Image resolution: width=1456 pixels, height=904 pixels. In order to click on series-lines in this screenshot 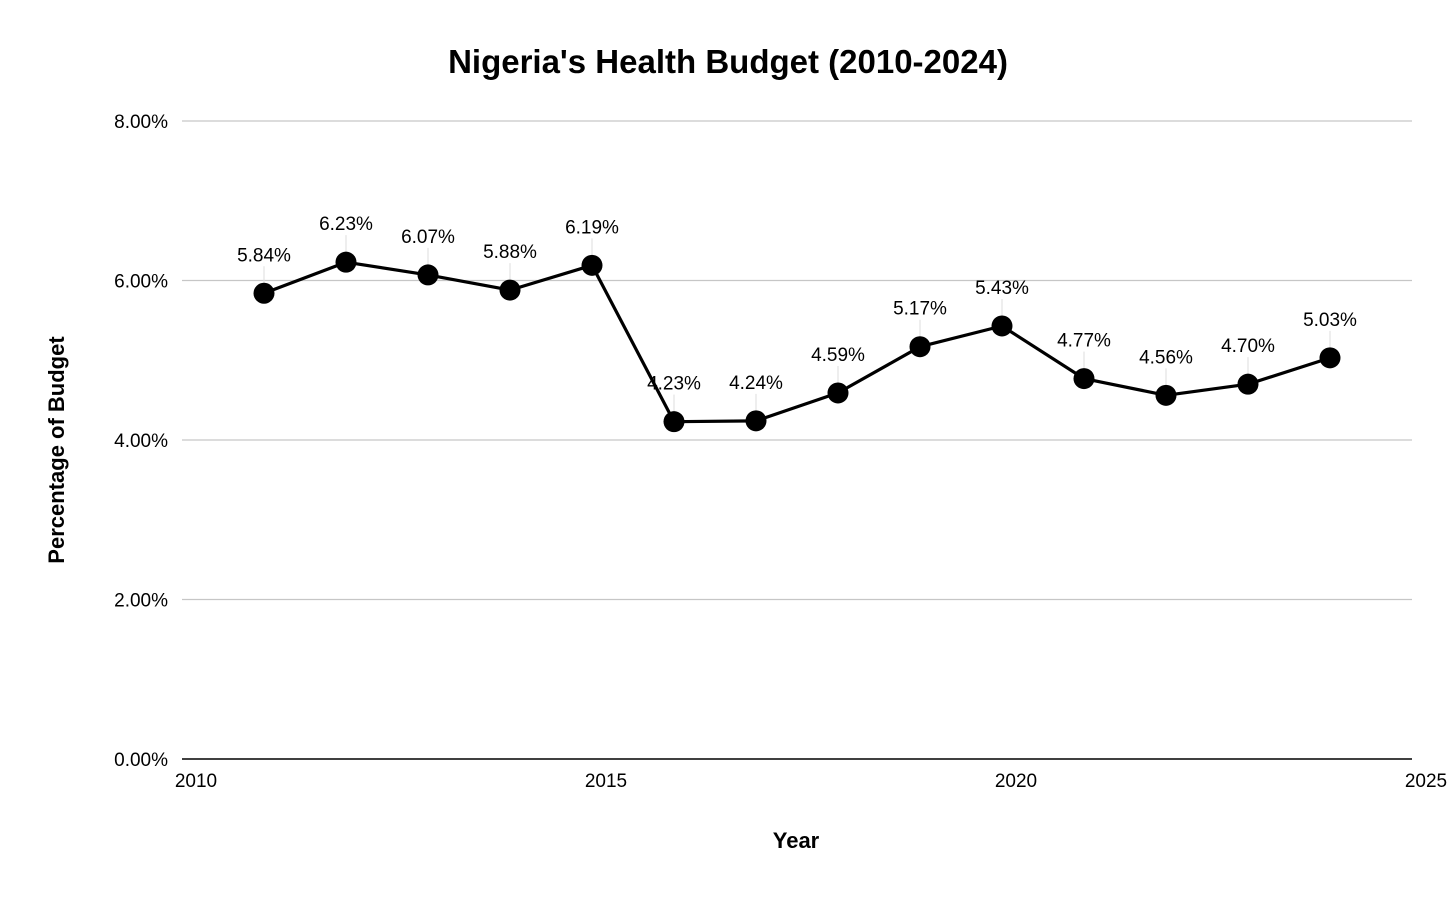, I will do `click(797, 342)`.